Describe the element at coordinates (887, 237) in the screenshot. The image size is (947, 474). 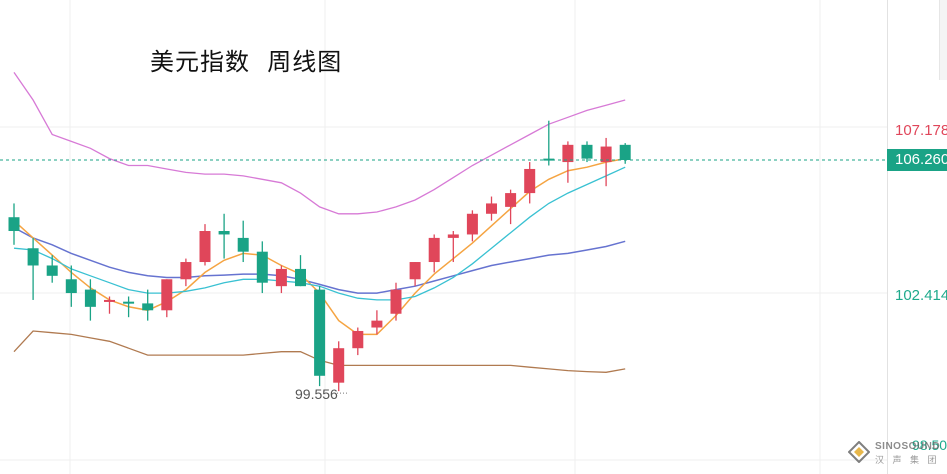
I see `price-axis-divider` at that location.